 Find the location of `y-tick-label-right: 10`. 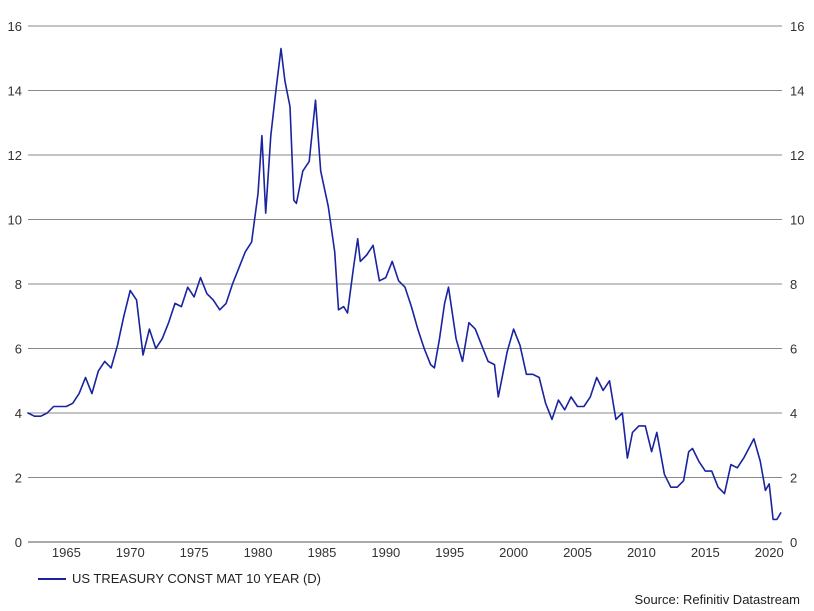

y-tick-label-right: 10 is located at coordinates (797, 220).